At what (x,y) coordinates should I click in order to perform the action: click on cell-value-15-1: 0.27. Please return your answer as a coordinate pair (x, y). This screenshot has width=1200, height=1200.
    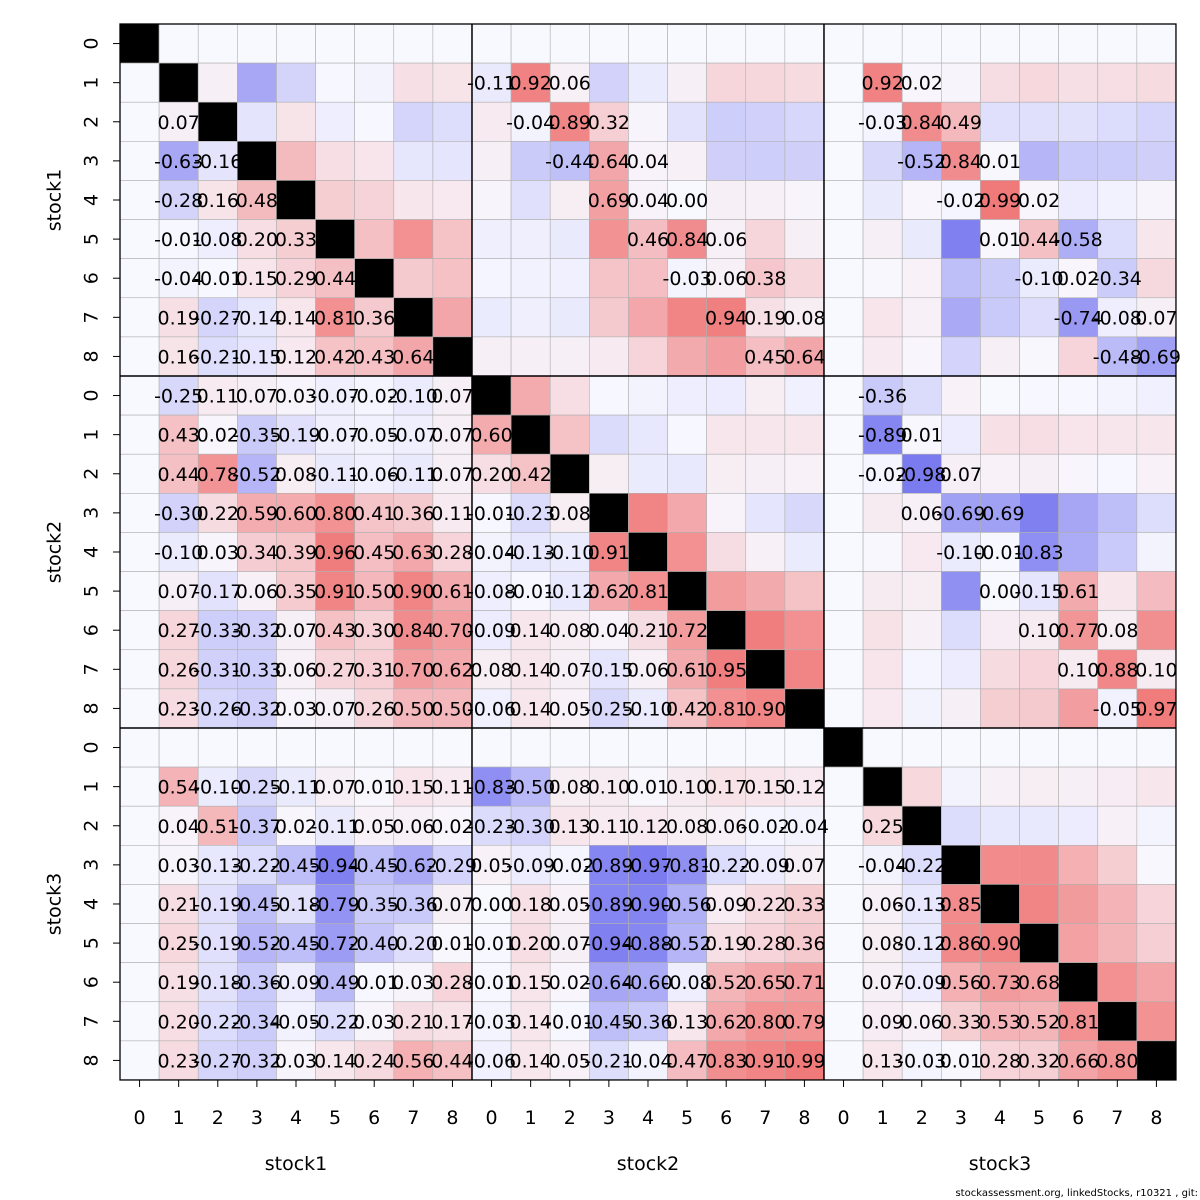
    Looking at the image, I should click on (179, 631).